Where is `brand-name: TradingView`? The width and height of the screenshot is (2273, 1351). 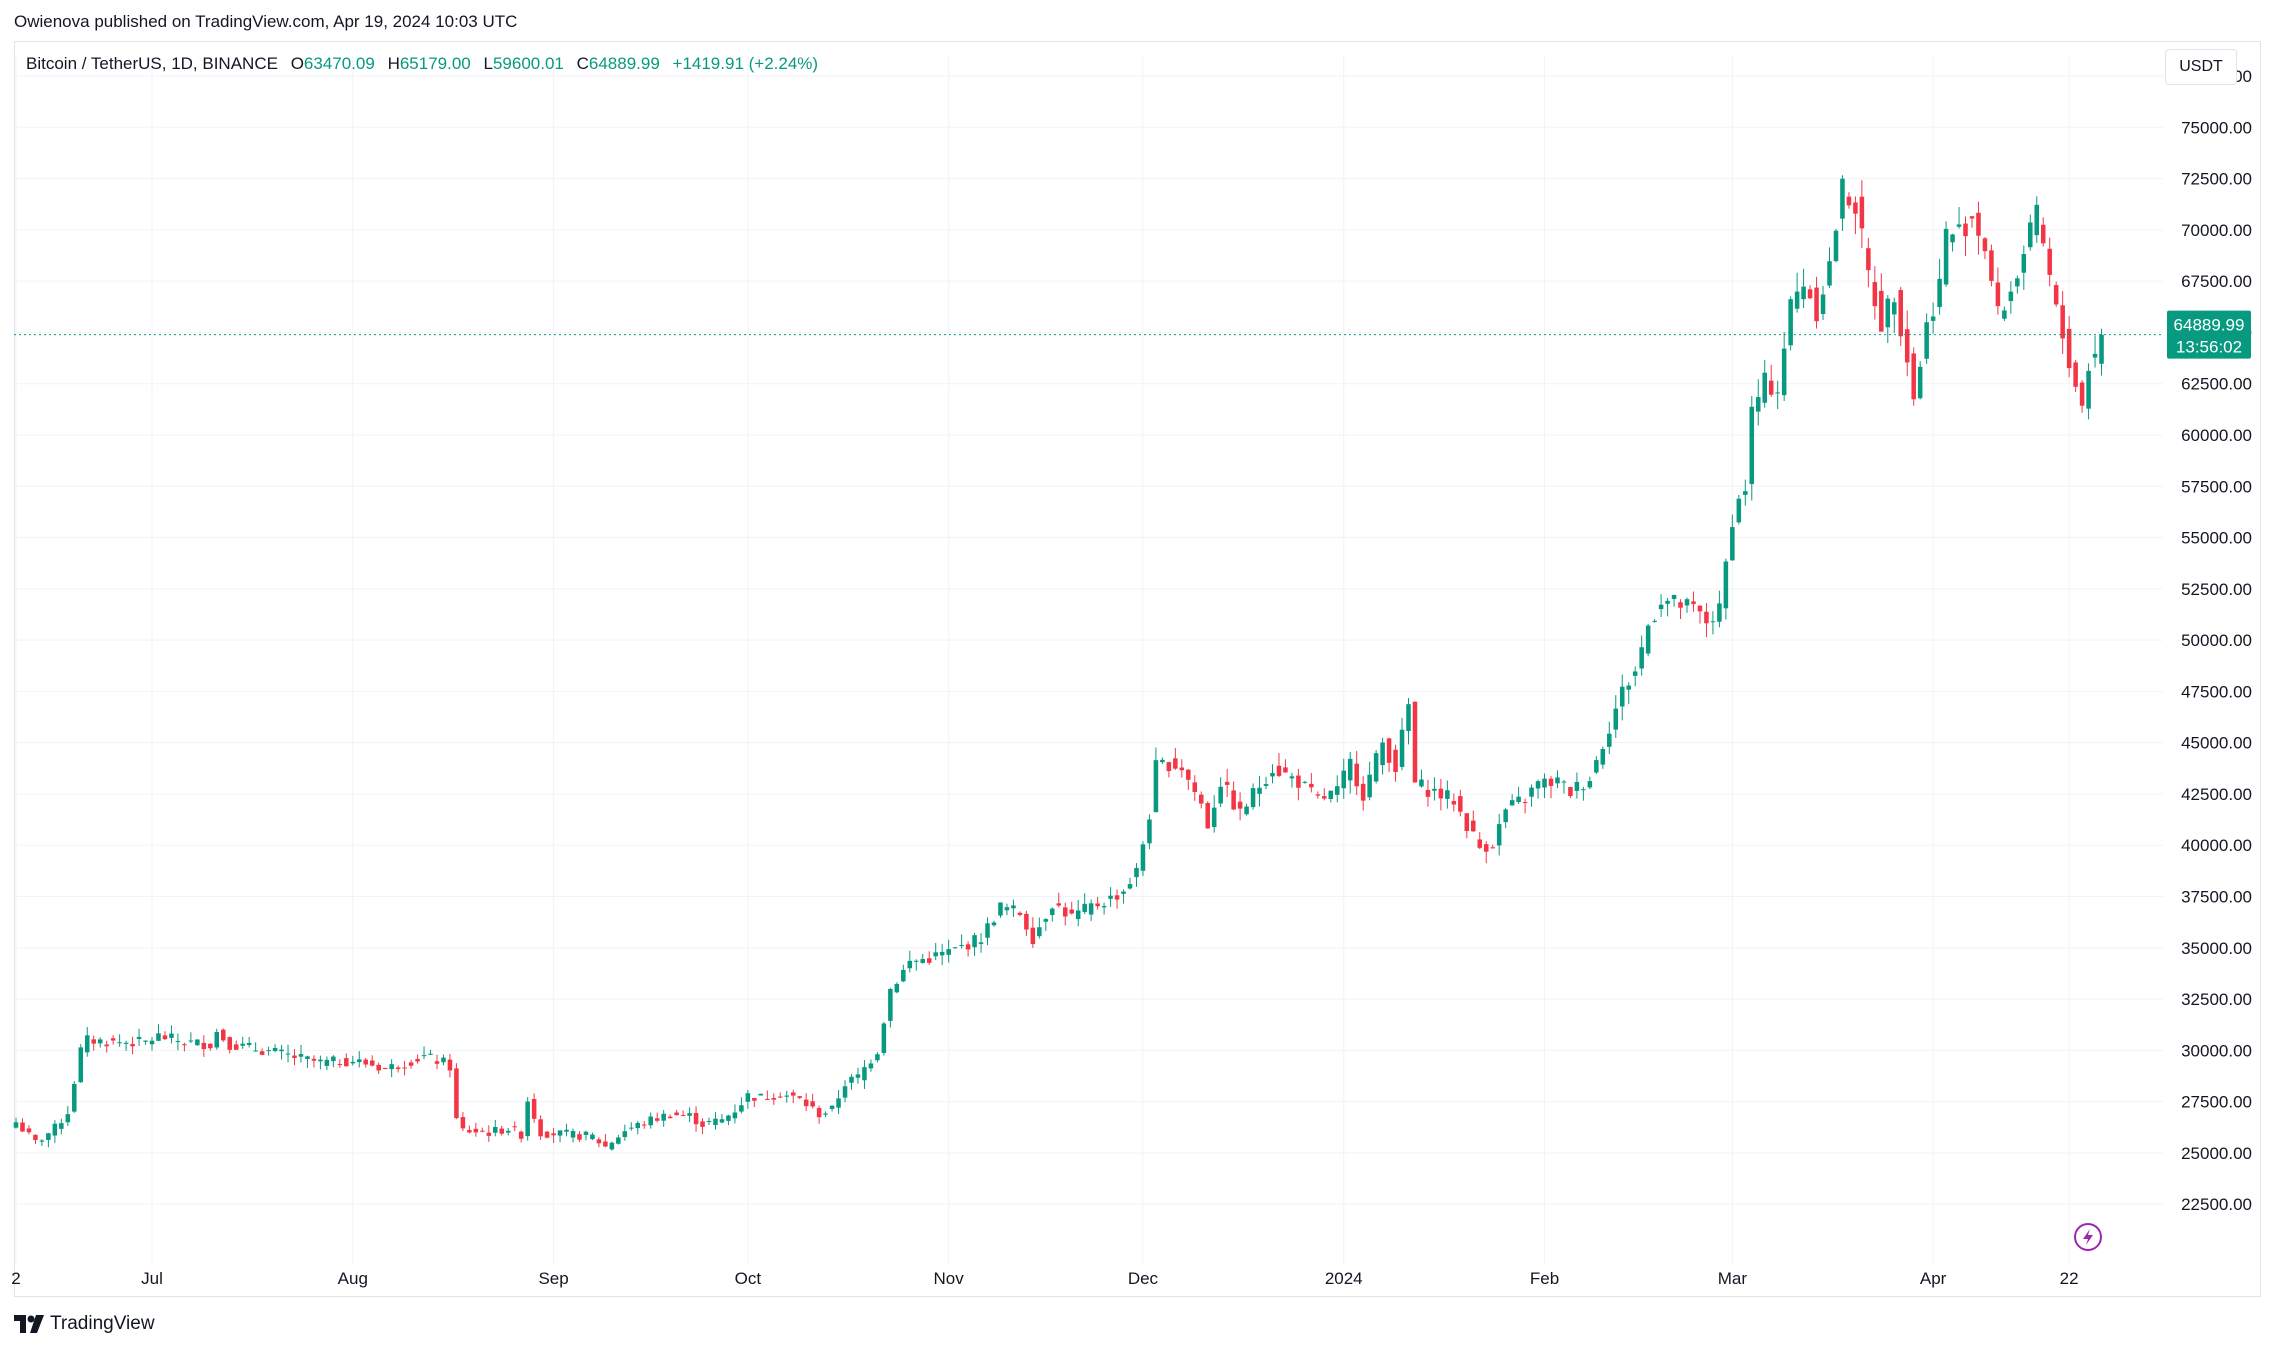 brand-name: TradingView is located at coordinates (102, 1323).